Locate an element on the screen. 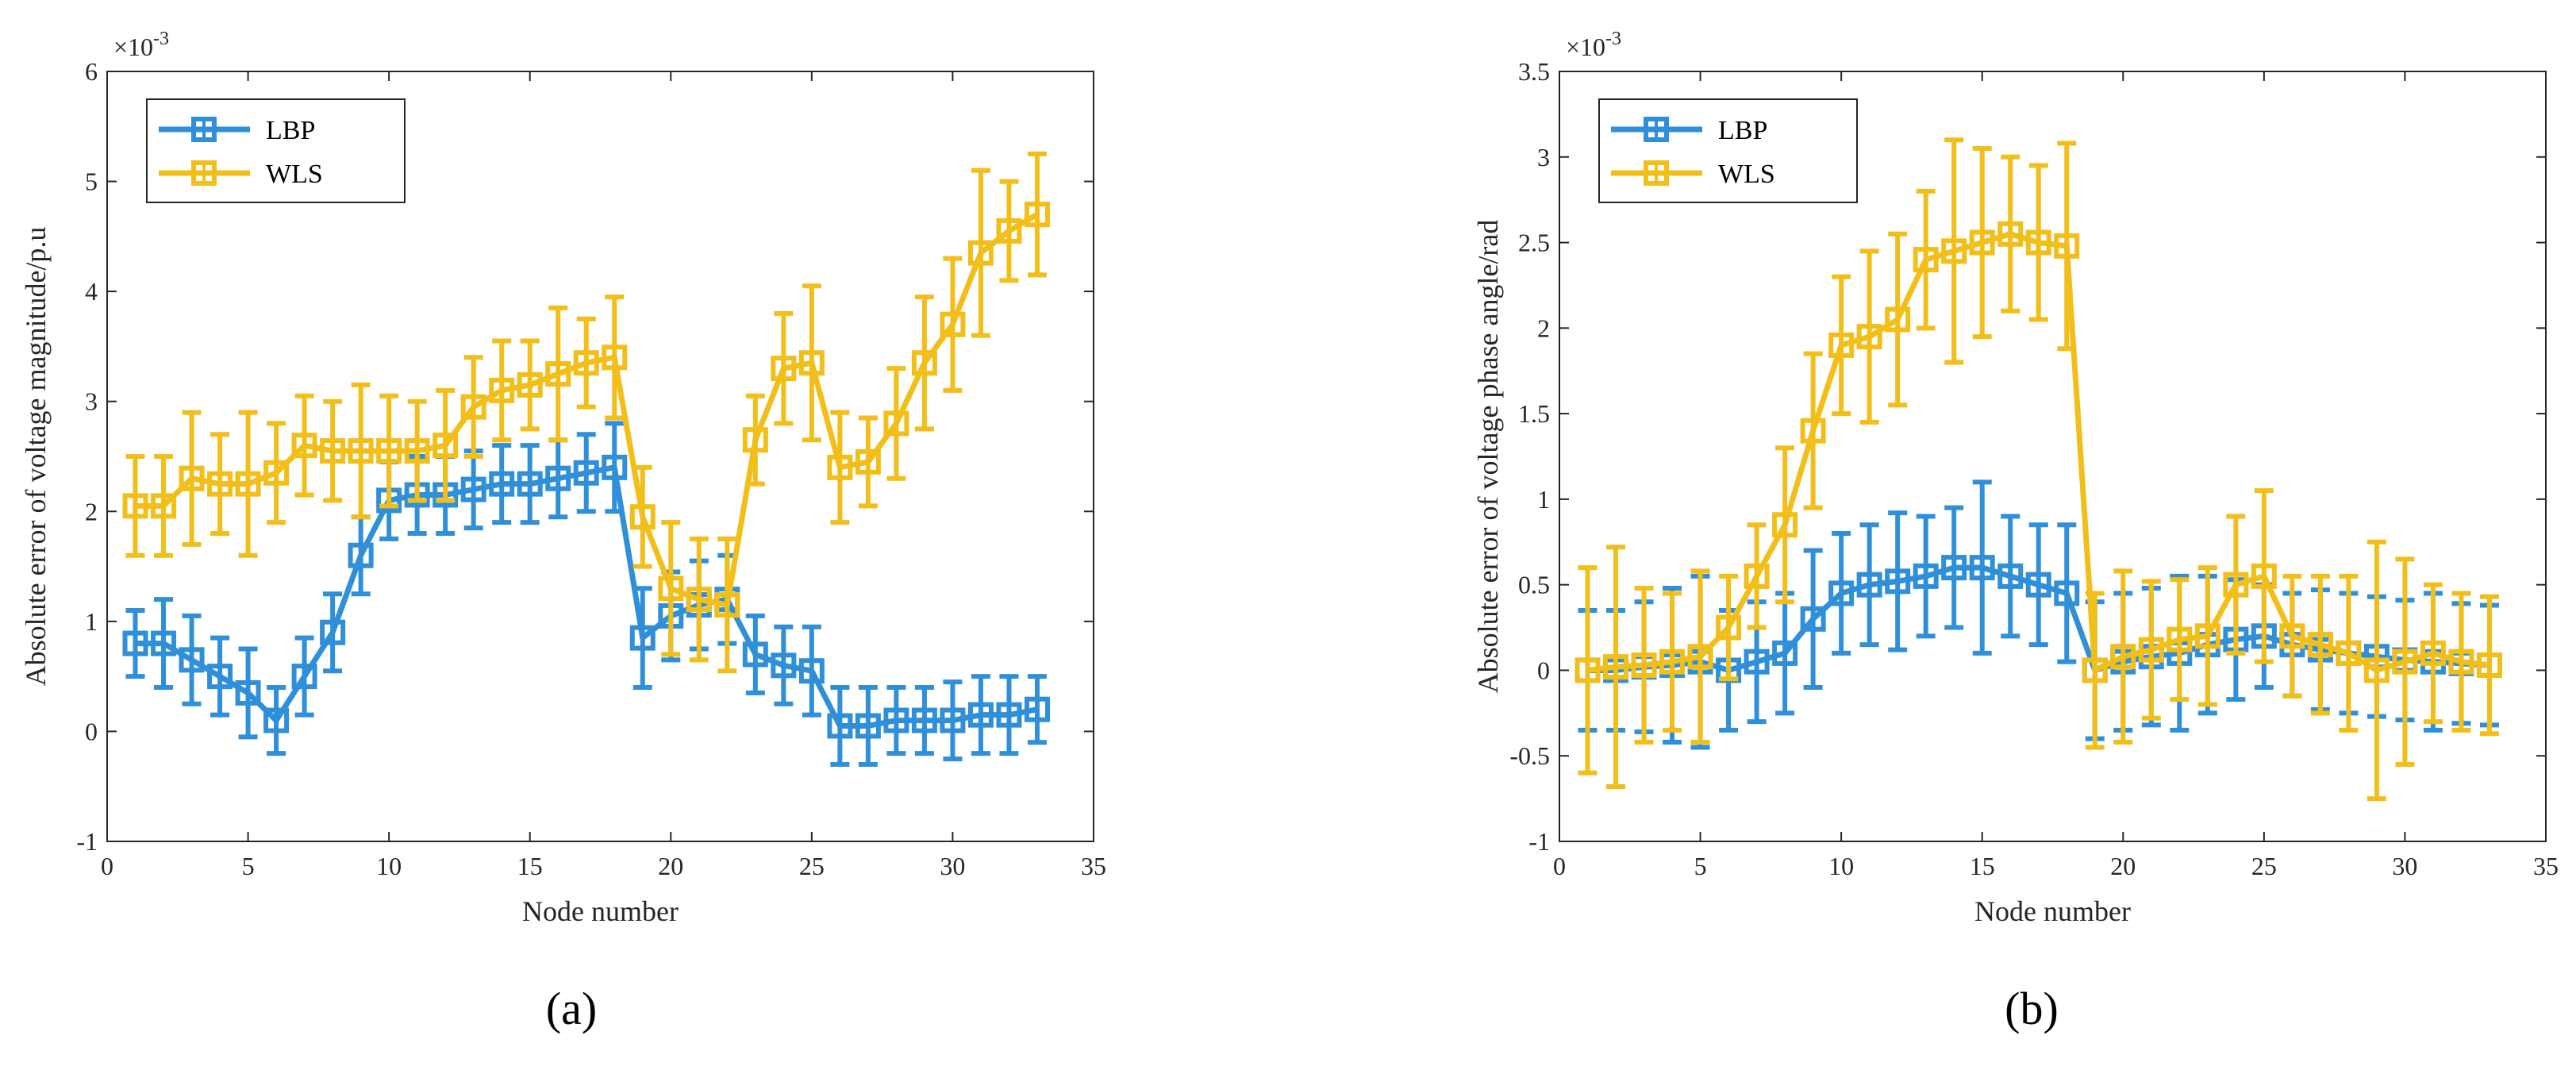 The height and width of the screenshot is (1070, 2576). panel-a-ytick-label: 0 is located at coordinates (91, 731).